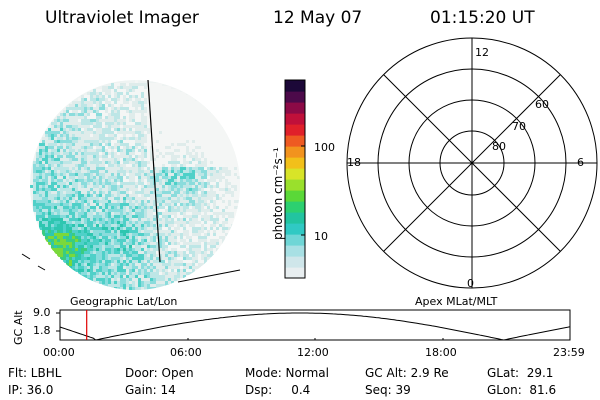  Describe the element at coordinates (41, 268) in the screenshot. I see `tick-mark` at that location.